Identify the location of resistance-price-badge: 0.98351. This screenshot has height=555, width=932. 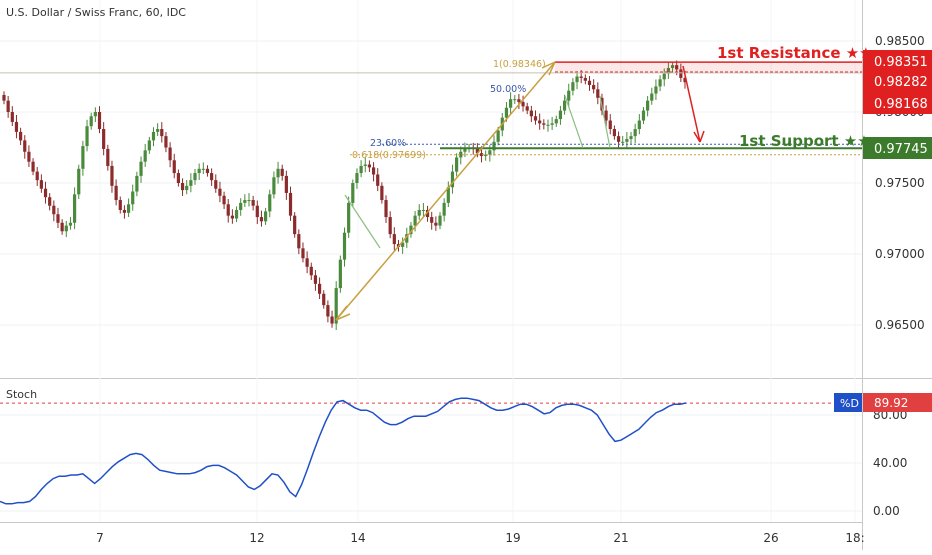
(897, 61).